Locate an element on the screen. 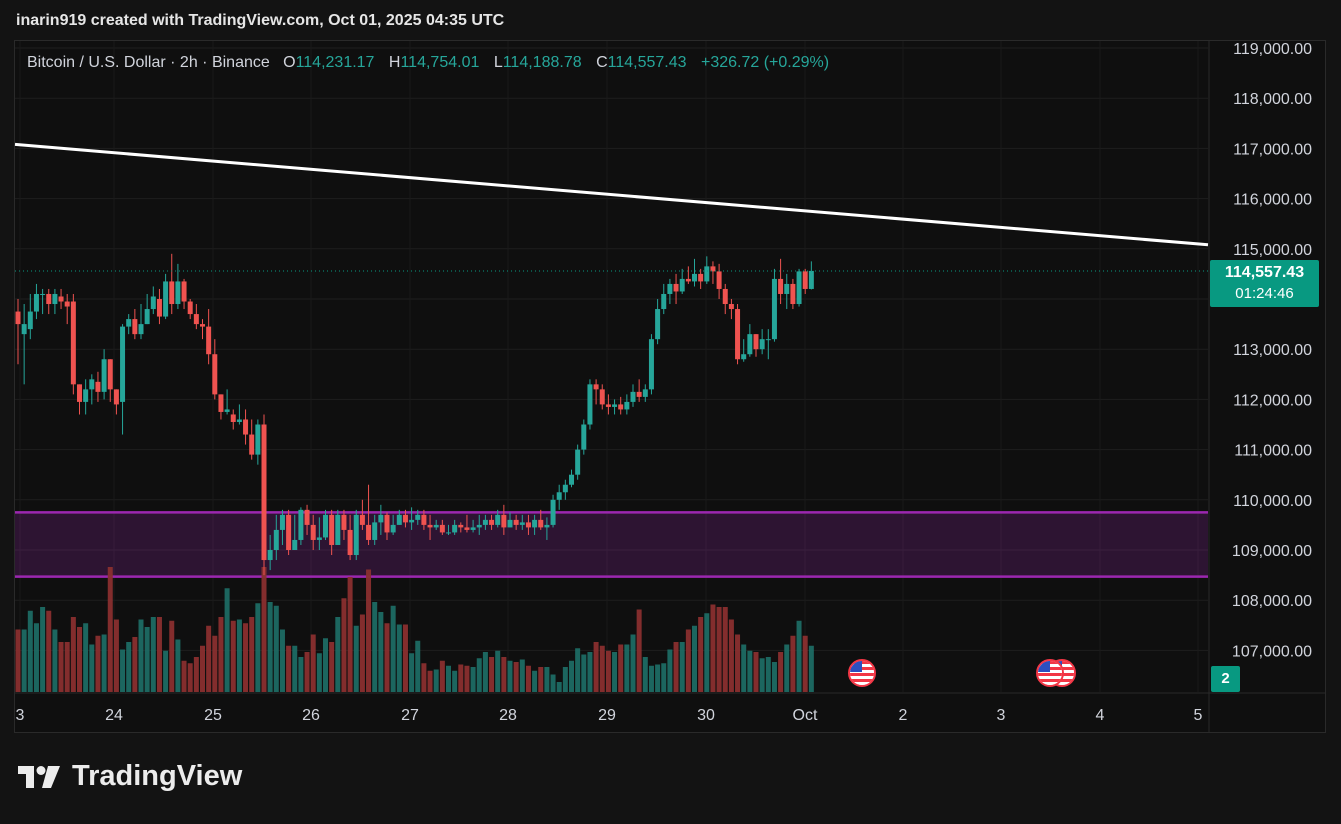 The width and height of the screenshot is (1341, 824). volume-pane-badge: 2 is located at coordinates (1225, 679).